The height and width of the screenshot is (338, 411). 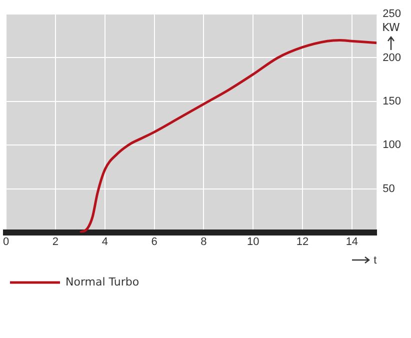 What do you see at coordinates (253, 242) in the screenshot?
I see `x-tick-label: 10` at bounding box center [253, 242].